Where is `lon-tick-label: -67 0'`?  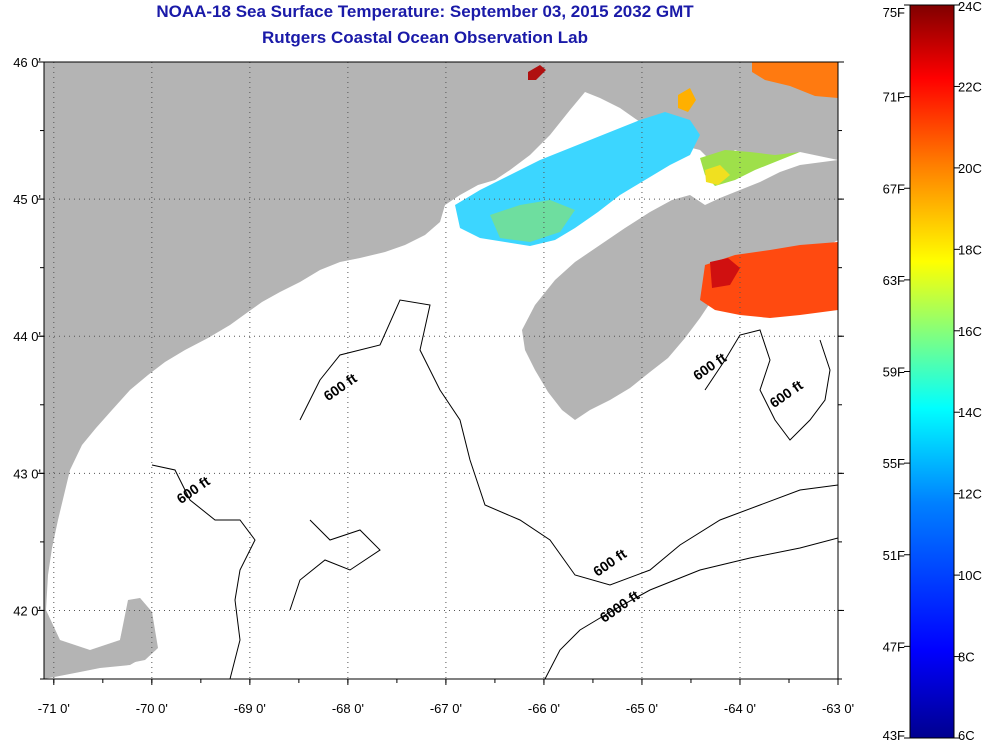
lon-tick-label: -67 0' is located at coordinates (446, 708).